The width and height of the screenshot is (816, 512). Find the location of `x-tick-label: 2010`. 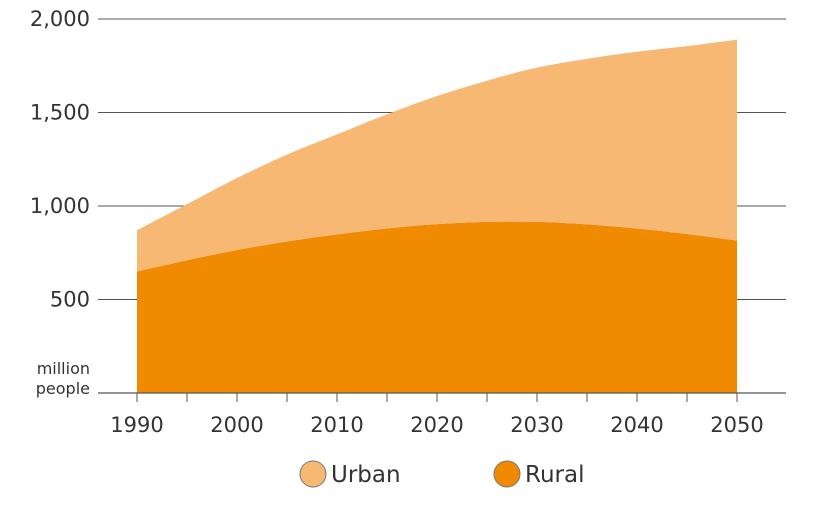

x-tick-label: 2010 is located at coordinates (336, 425).